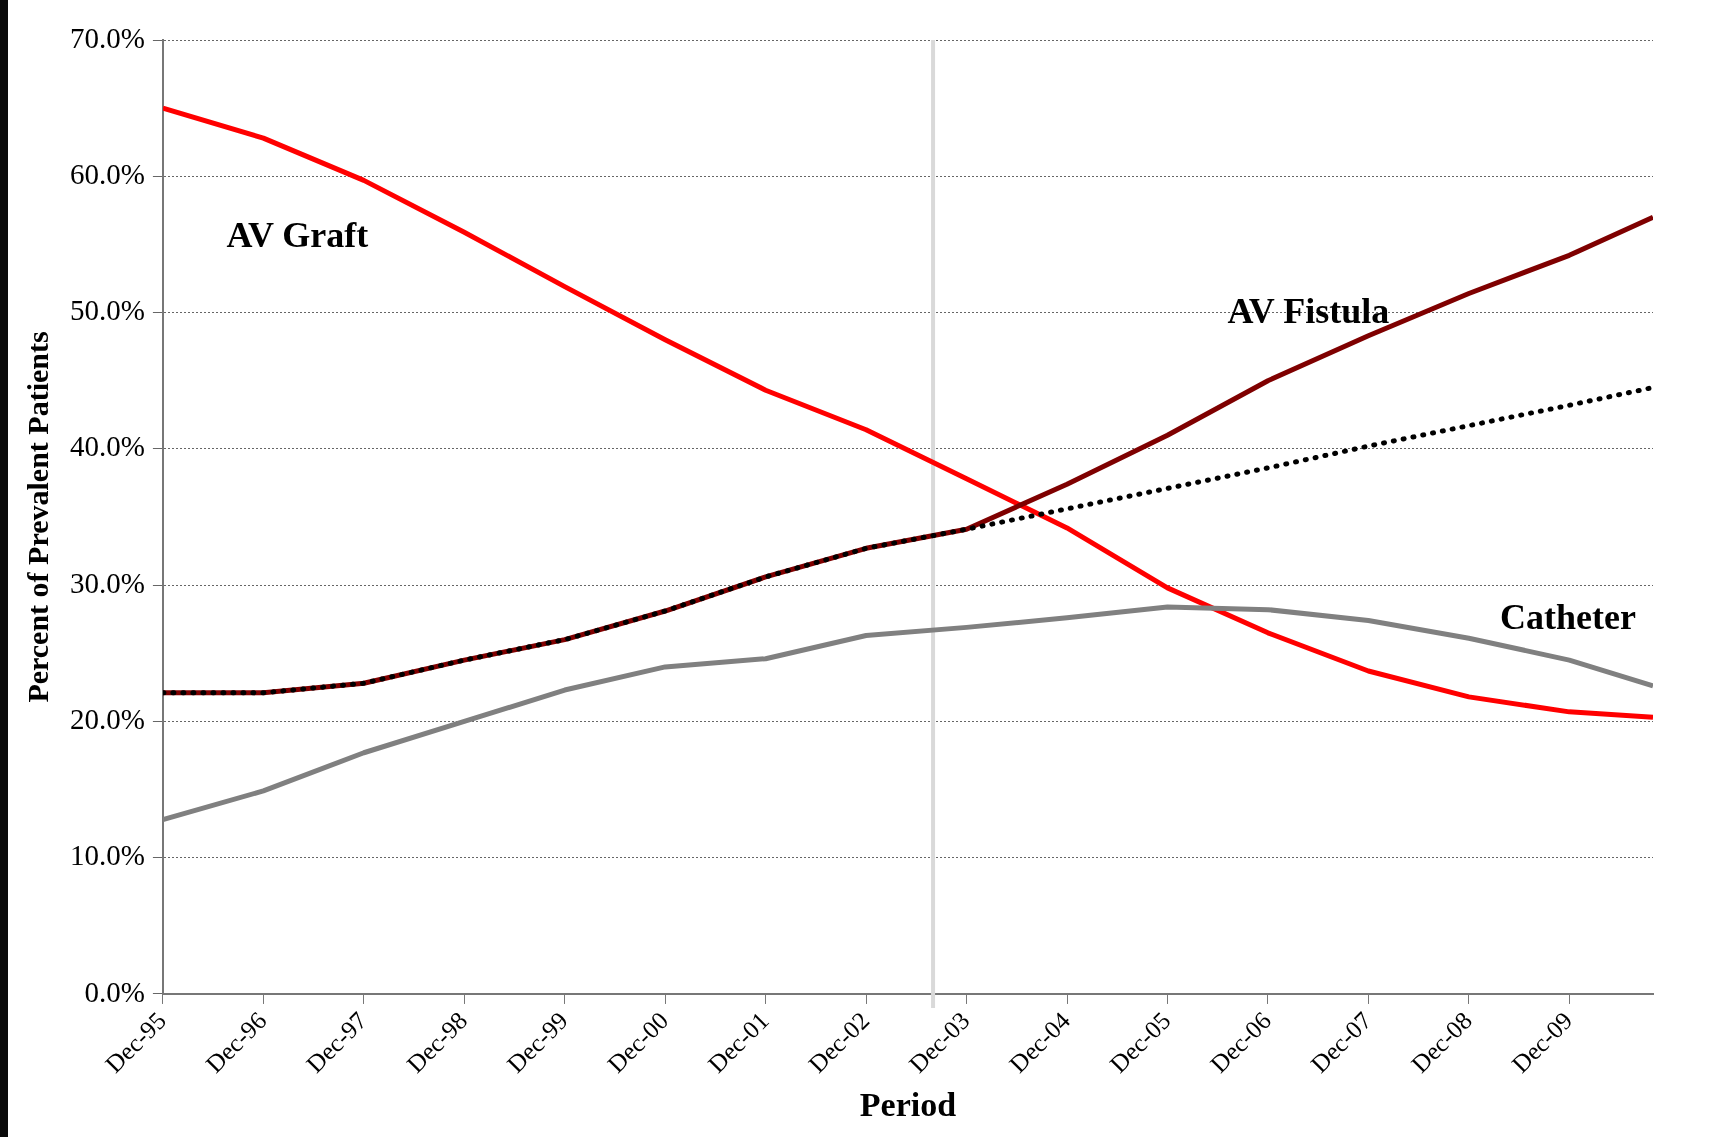 Image resolution: width=1715 pixels, height=1137 pixels. I want to click on y-tick-label: 0.0%, so click(114, 991).